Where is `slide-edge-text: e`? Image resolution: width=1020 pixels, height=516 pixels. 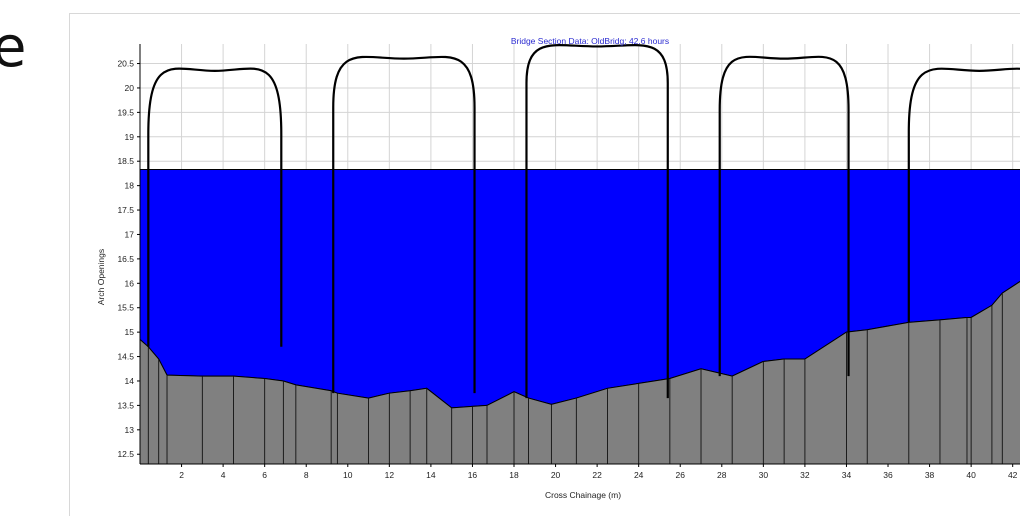
slide-edge-text: e is located at coordinates (13, 47).